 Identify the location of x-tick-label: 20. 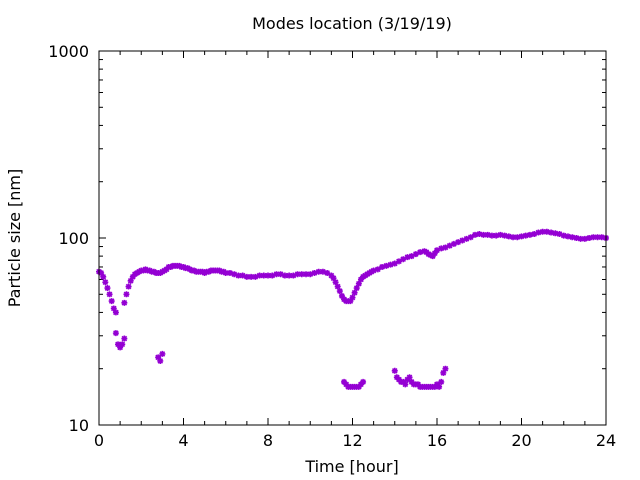
(521, 440).